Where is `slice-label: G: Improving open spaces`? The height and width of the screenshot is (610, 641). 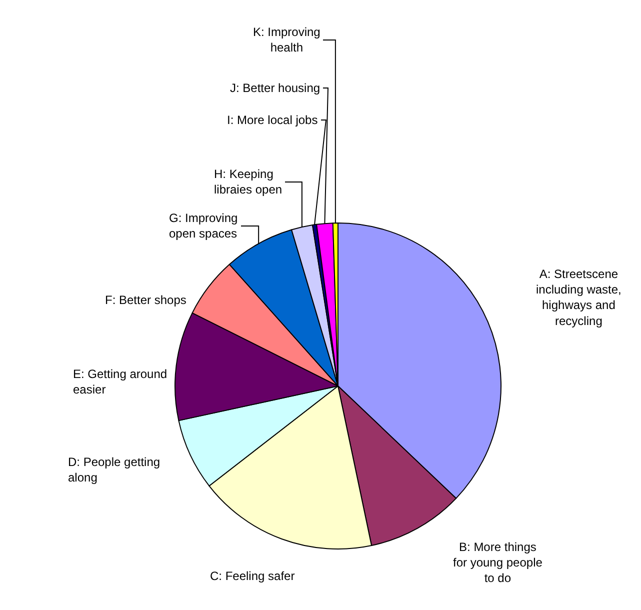 slice-label: G: Improving open spaces is located at coordinates (203, 226).